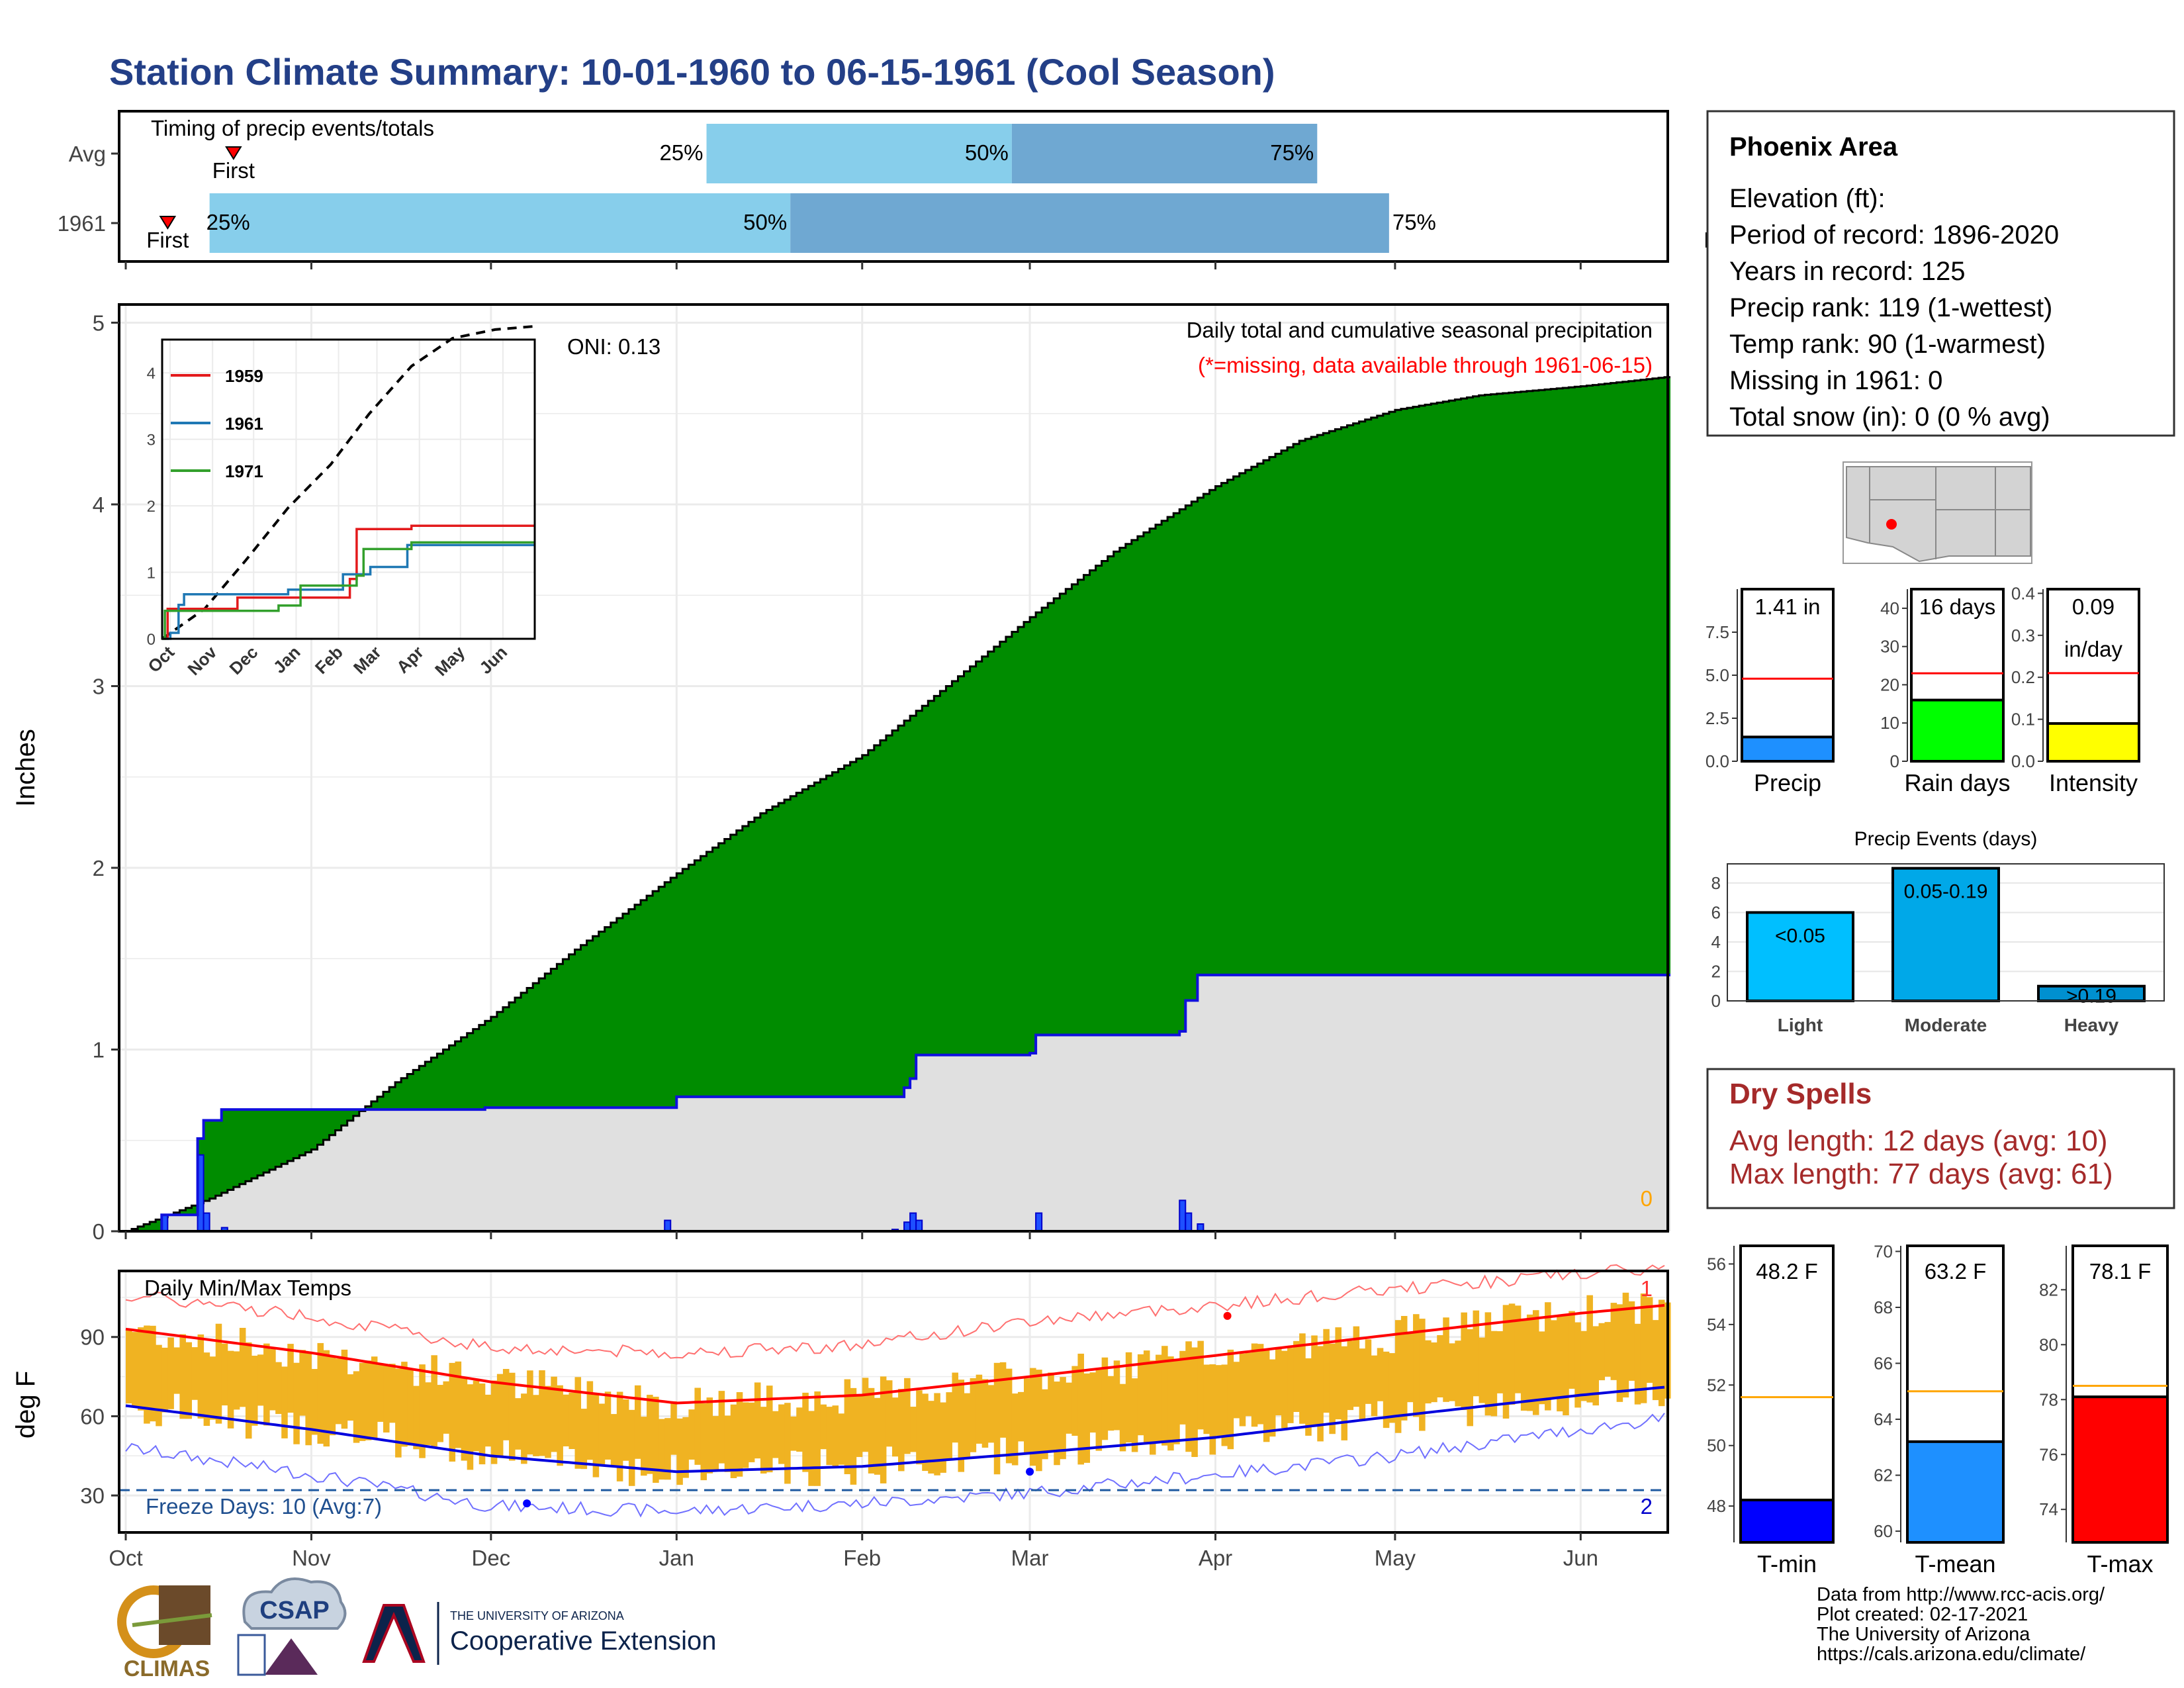 This screenshot has height=1688, width=2184. I want to click on station-box-frame, so click(1940, 273).